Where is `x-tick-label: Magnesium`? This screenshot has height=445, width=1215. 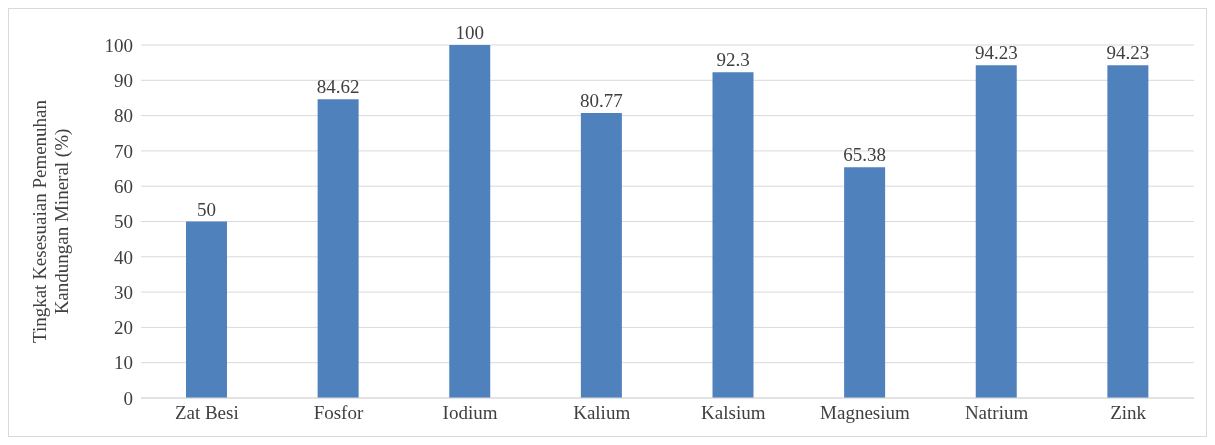 x-tick-label: Magnesium is located at coordinates (865, 413).